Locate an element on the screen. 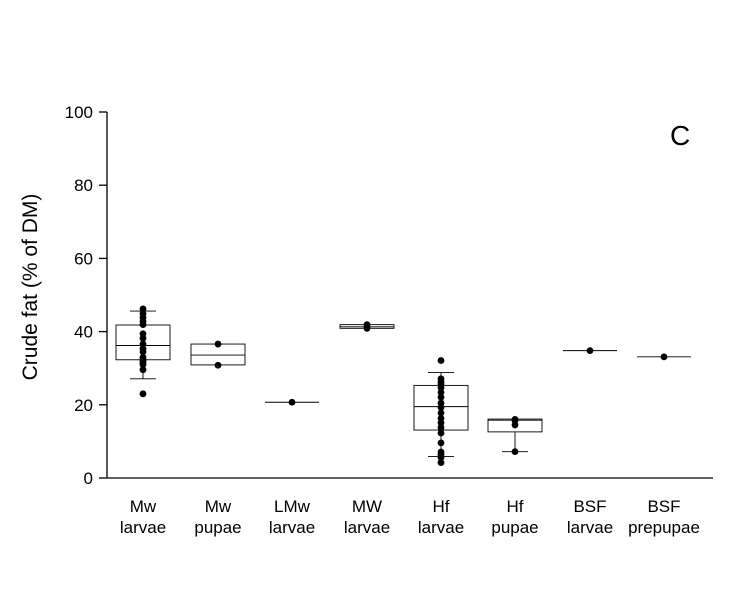 This screenshot has height=598, width=730. category-label-line1: LMw is located at coordinates (292, 506).